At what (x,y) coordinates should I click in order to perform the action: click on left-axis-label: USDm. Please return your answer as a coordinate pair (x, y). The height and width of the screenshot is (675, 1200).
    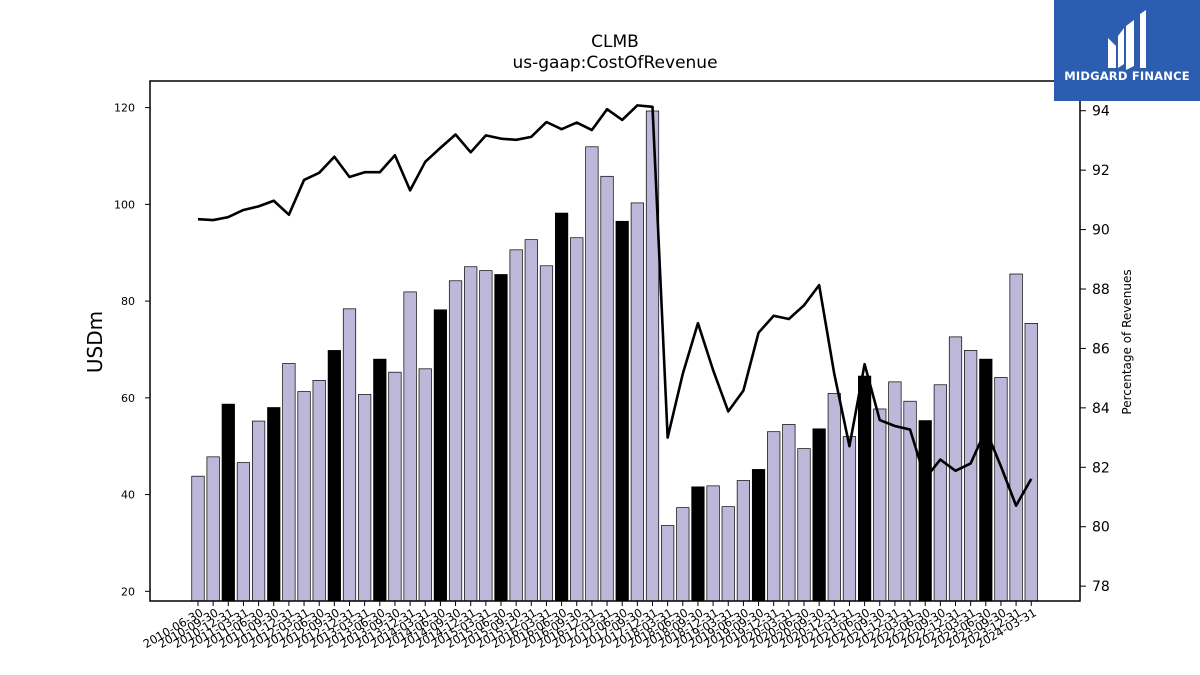
    Looking at the image, I should click on (95, 342).